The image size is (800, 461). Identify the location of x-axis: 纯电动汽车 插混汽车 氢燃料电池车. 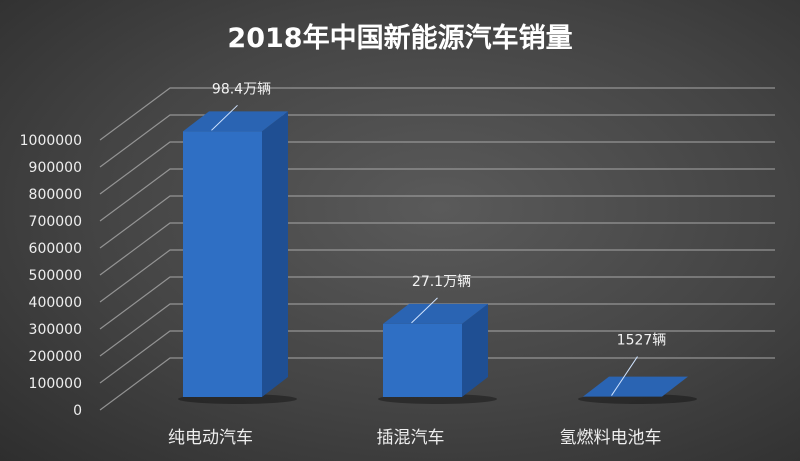
(415, 438).